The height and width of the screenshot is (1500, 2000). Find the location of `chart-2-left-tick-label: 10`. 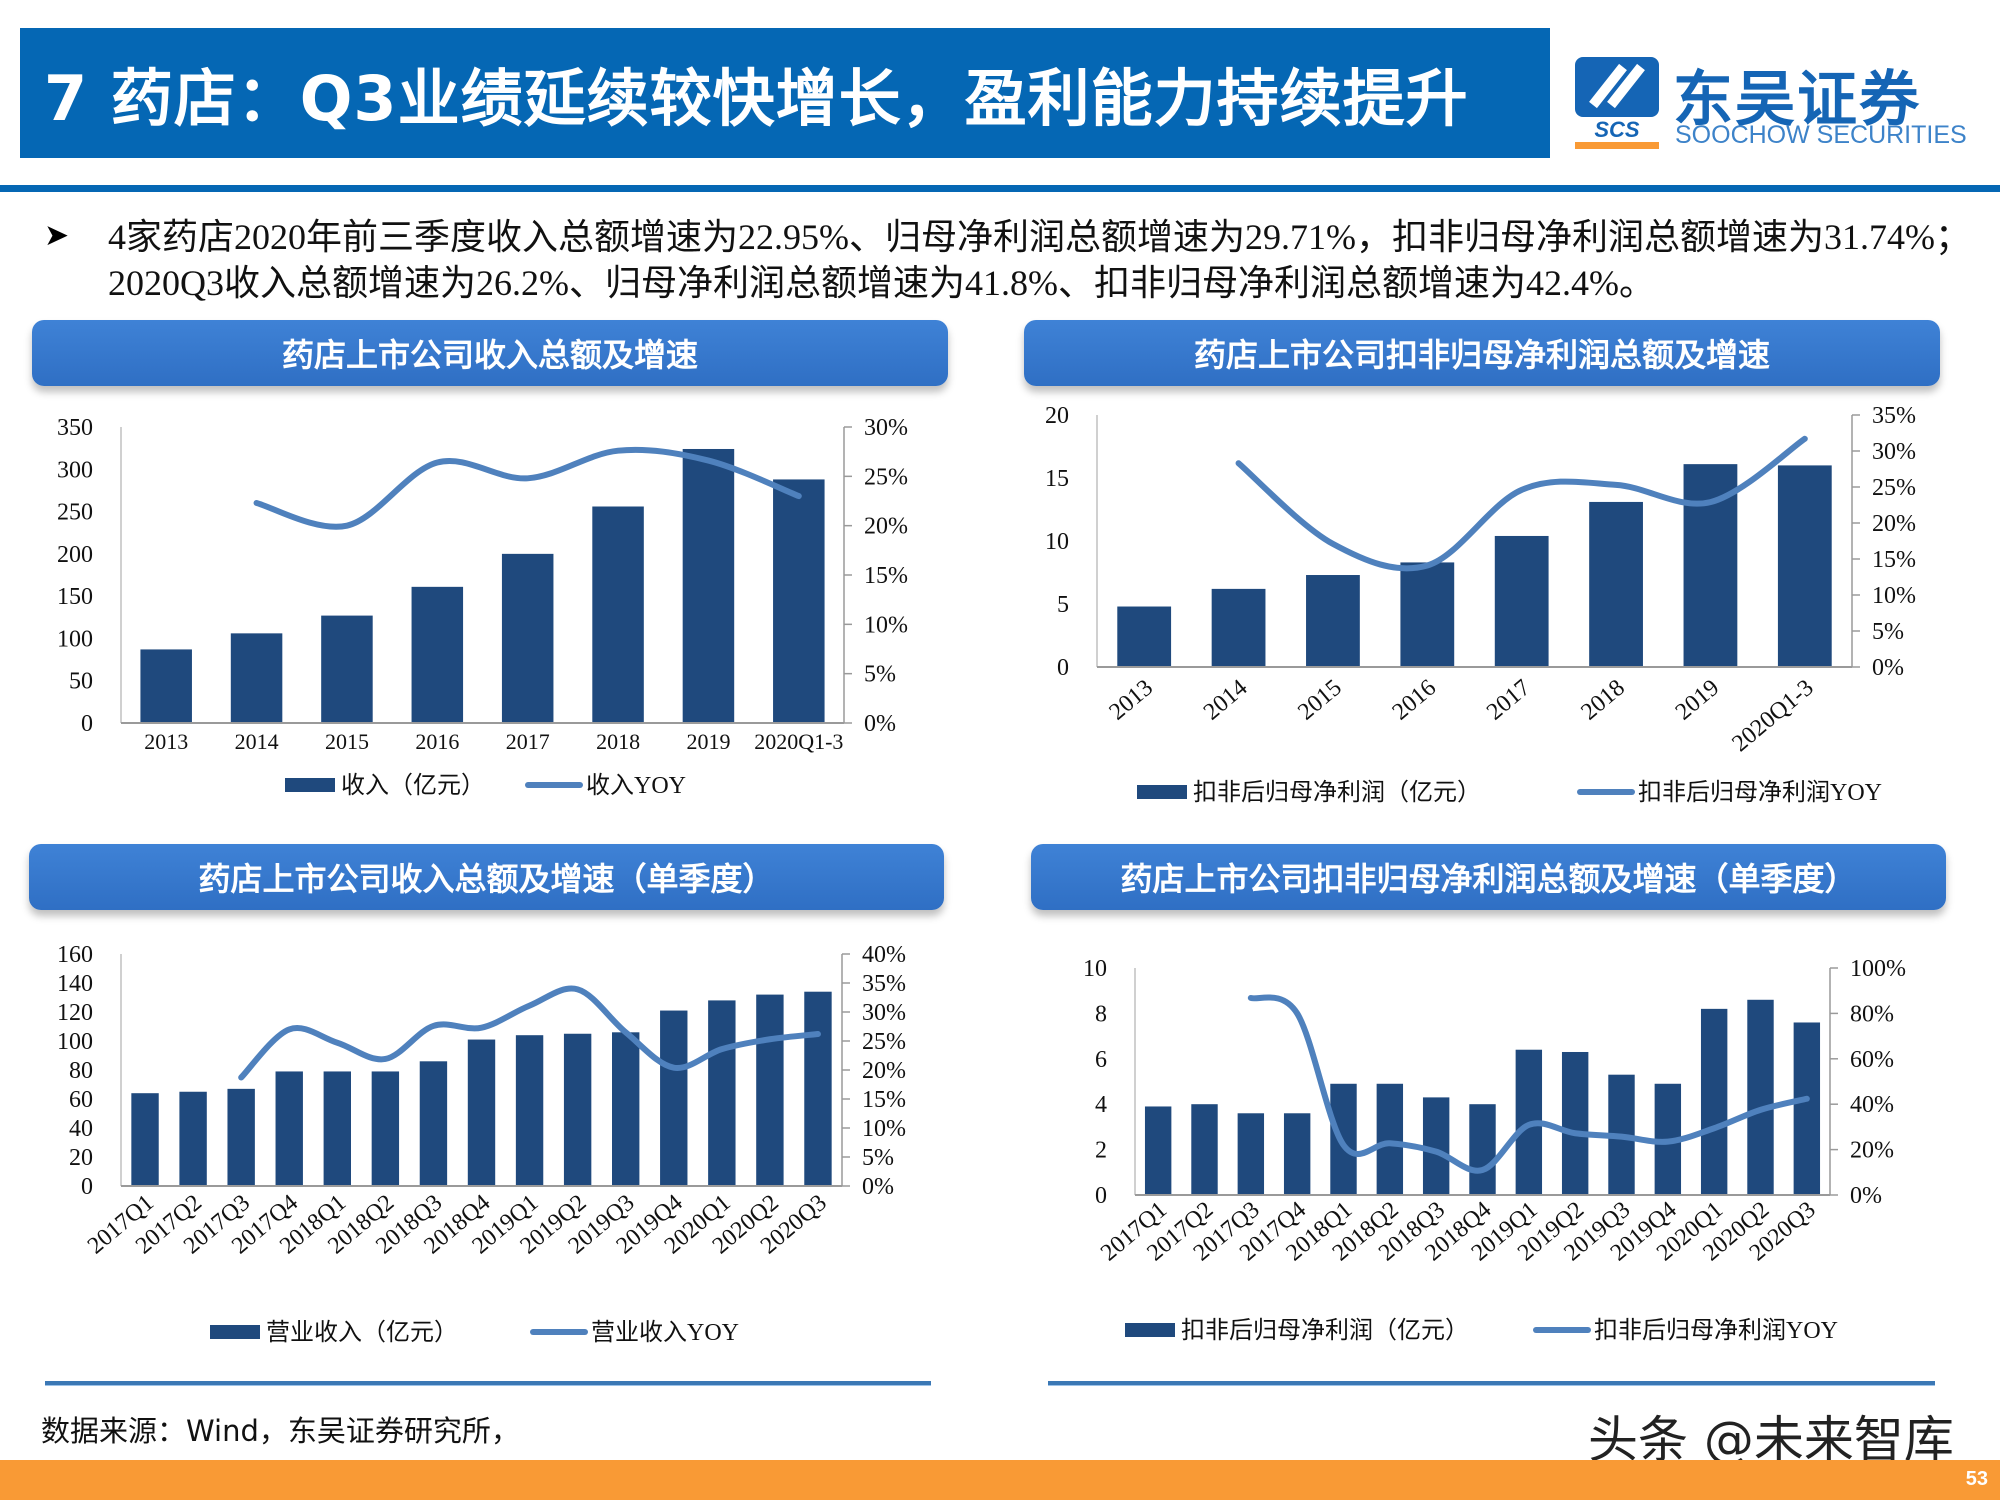

chart-2-left-tick-label: 10 is located at coordinates (1057, 542).